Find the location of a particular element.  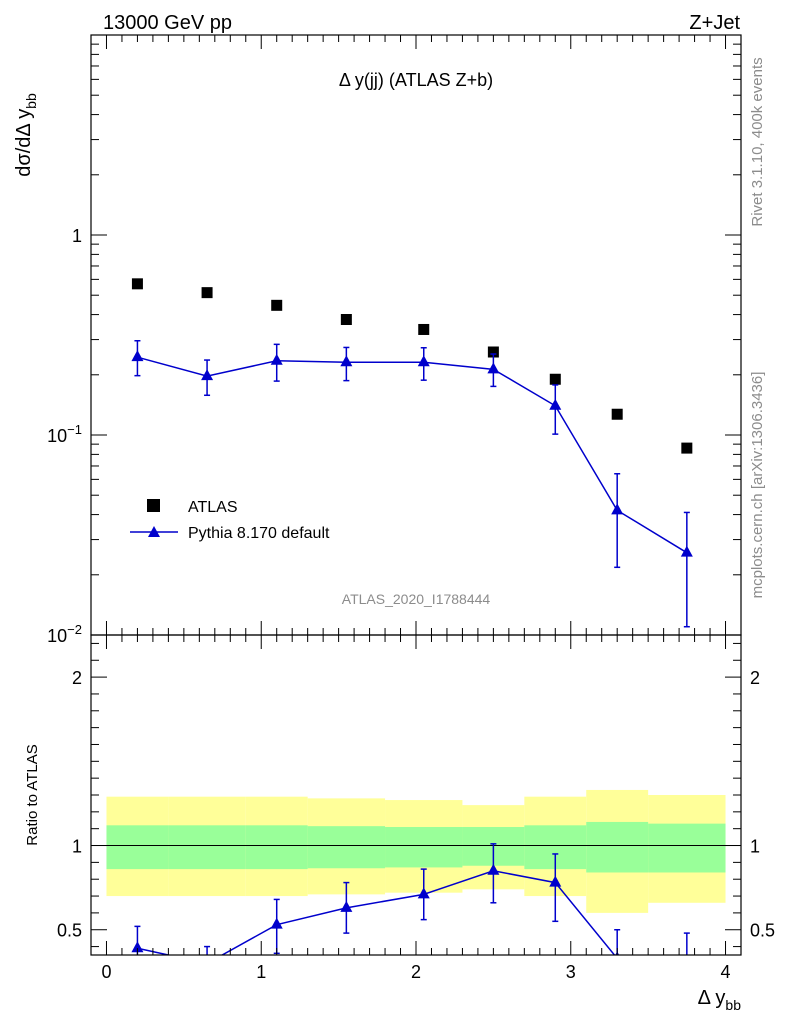

ratio-ytick-label-left: 1 is located at coordinates (77, 847).